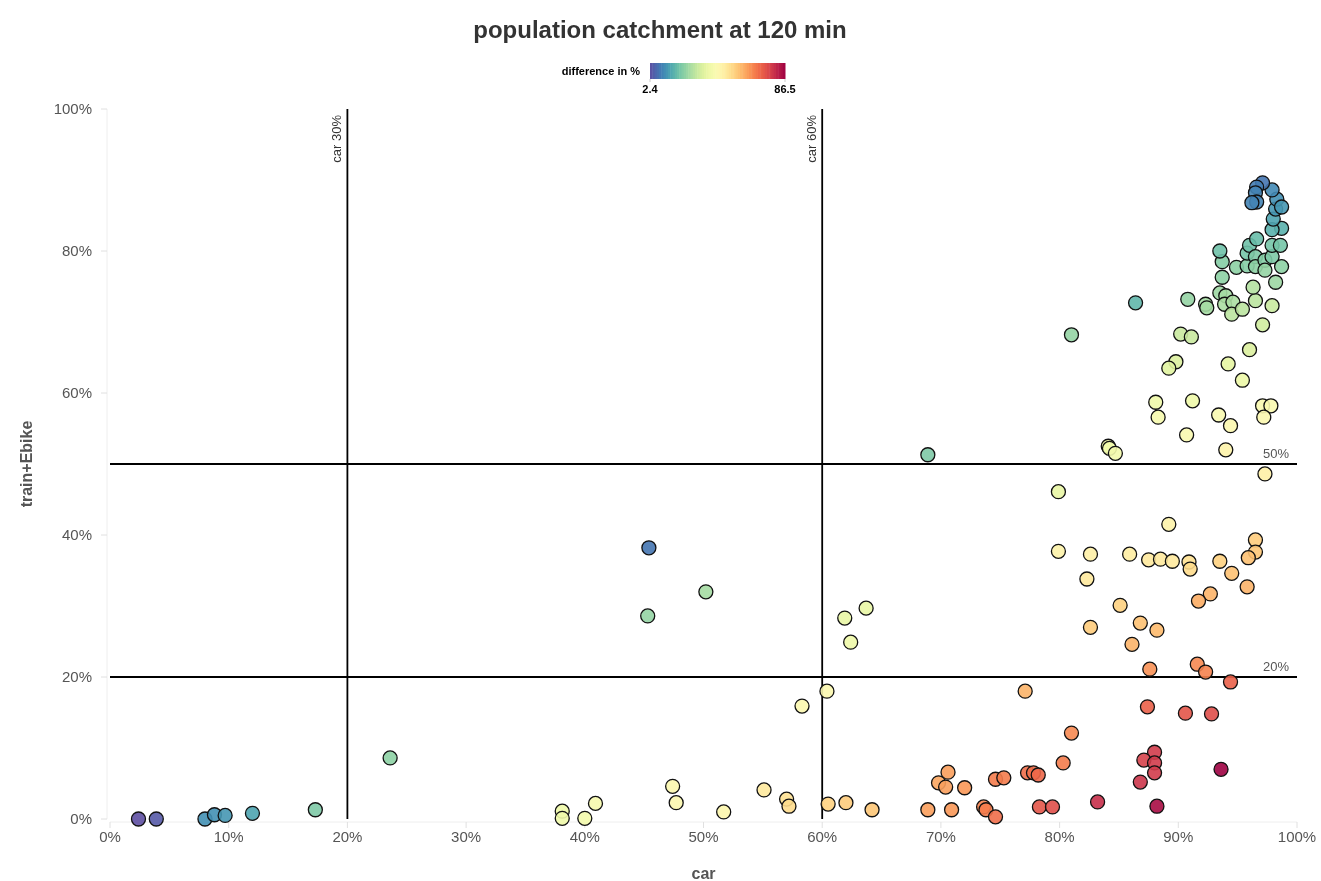 The height and width of the screenshot is (881, 1321). Describe the element at coordinates (1276, 453) in the screenshot. I see `ref-line-label: 50%` at that location.